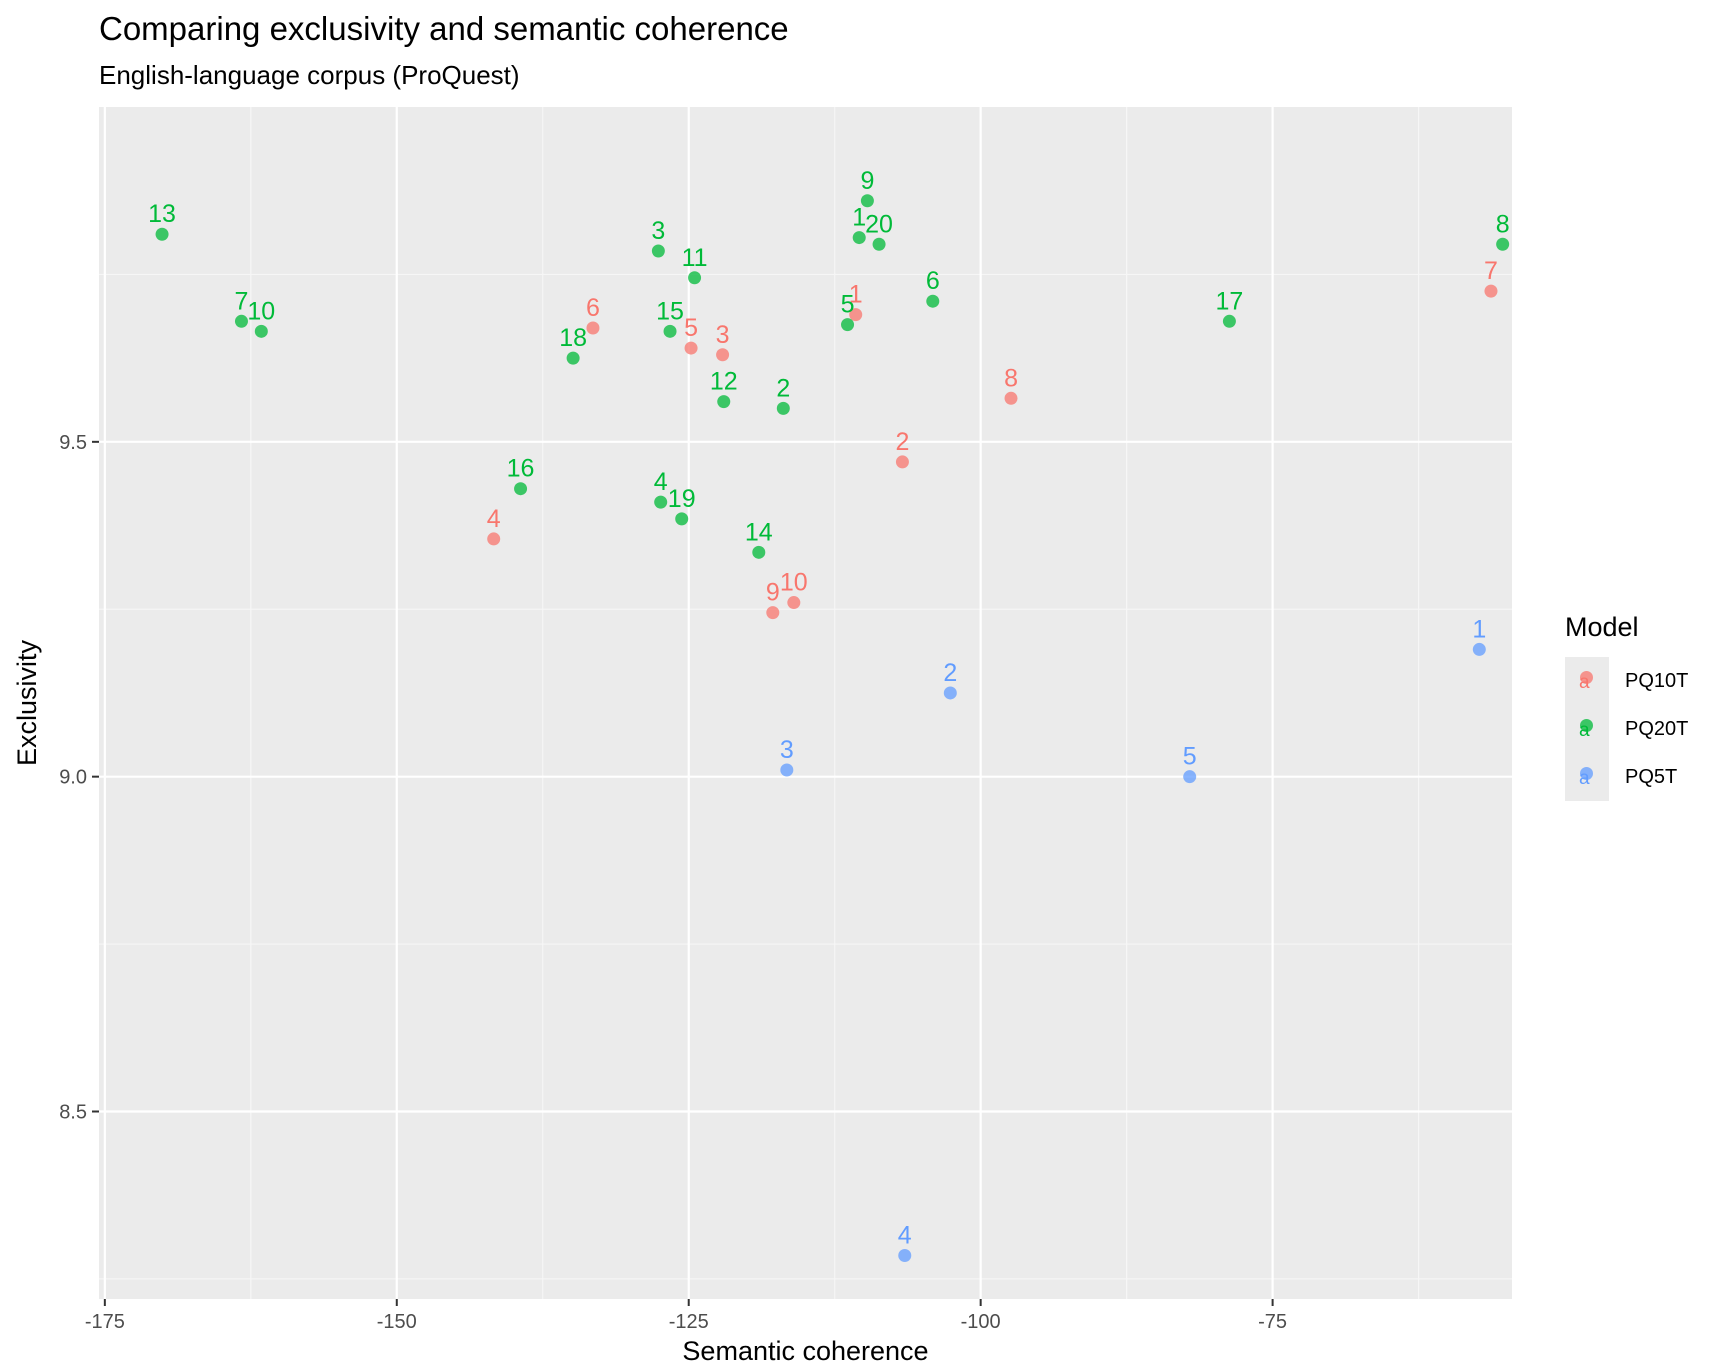  What do you see at coordinates (856, 295) in the screenshot?
I see `point-label-pq10t-1: 1` at bounding box center [856, 295].